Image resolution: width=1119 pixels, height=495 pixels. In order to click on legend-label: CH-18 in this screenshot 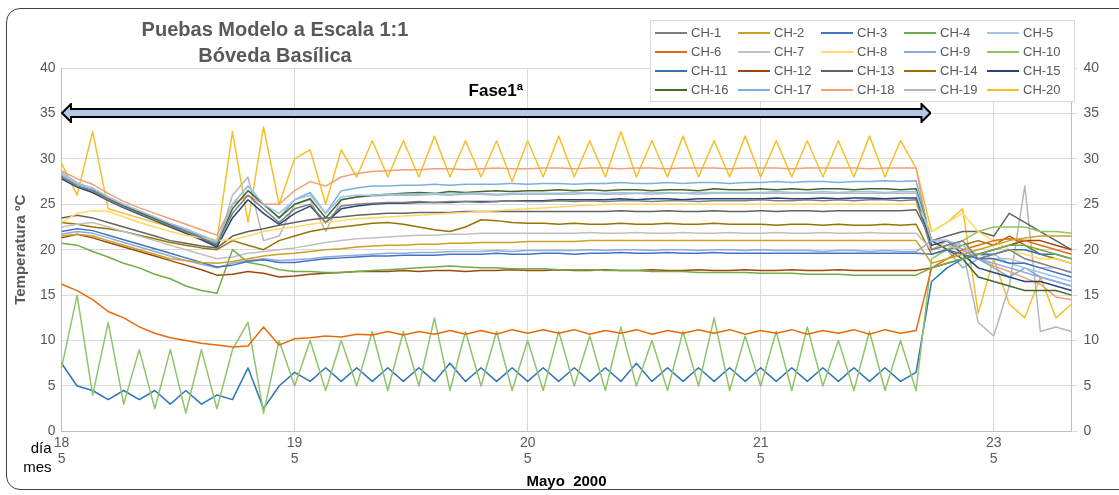, I will do `click(876, 89)`.